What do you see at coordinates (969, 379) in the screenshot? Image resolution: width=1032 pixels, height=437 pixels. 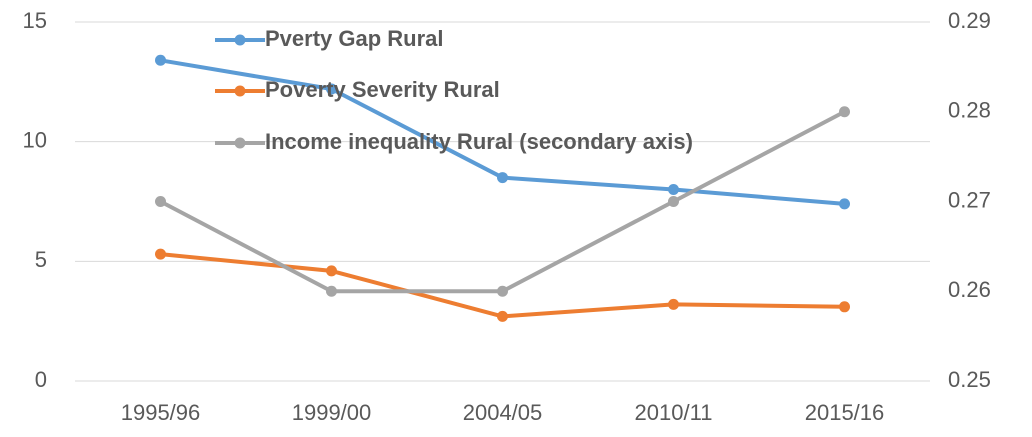 I see `y2-tick-label: 0.25` at bounding box center [969, 379].